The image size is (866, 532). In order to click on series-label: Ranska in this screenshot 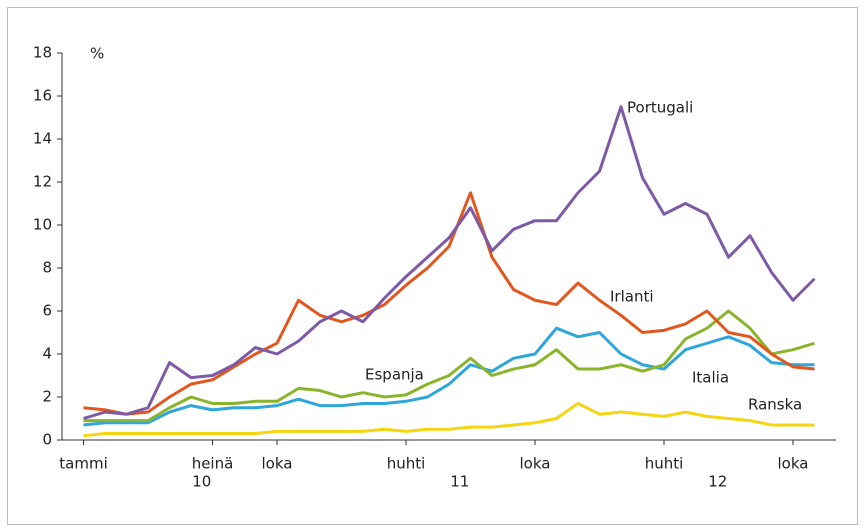, I will do `click(775, 405)`.